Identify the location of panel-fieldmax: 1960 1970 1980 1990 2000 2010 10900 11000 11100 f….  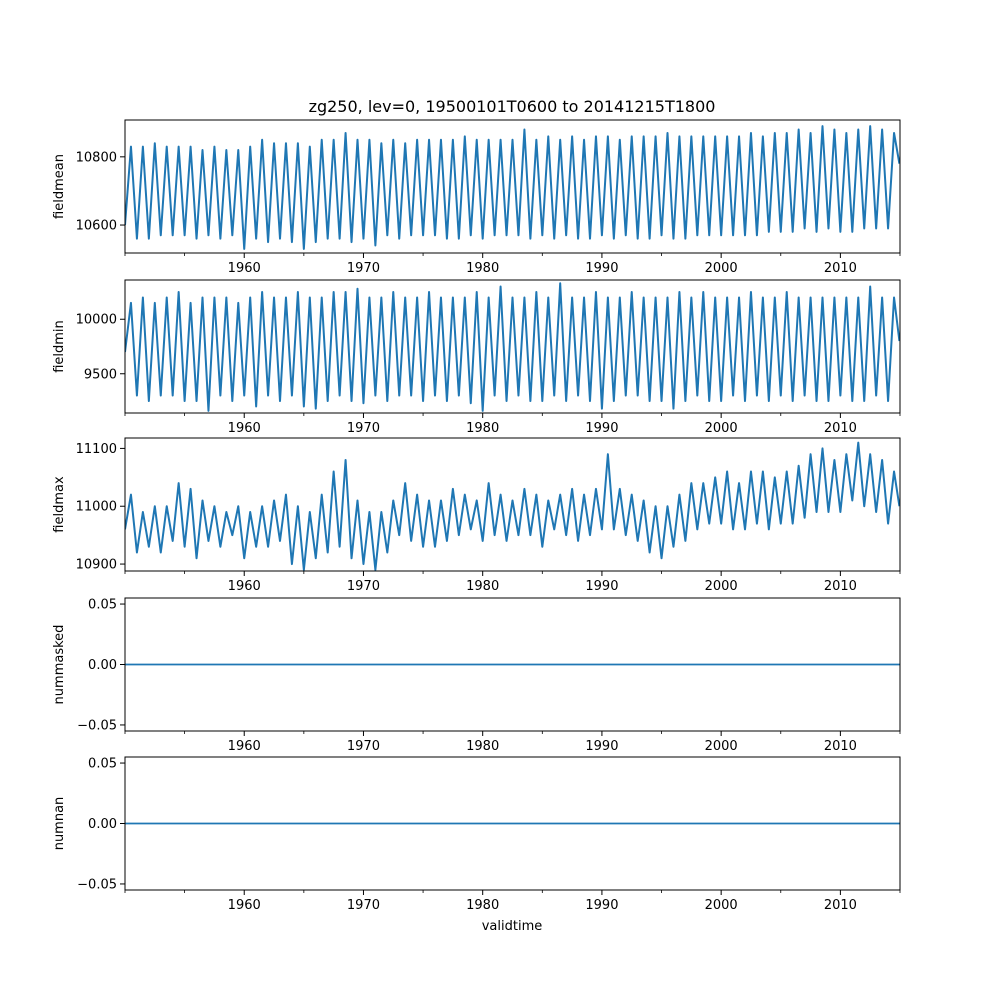
(476, 515).